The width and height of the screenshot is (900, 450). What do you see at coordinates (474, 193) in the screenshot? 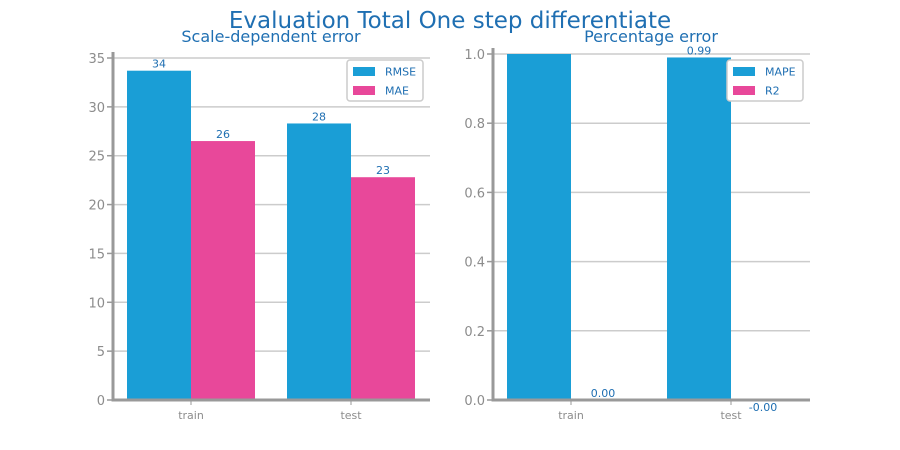
I see `y-tick-label-percentage-error: 0.6` at bounding box center [474, 193].